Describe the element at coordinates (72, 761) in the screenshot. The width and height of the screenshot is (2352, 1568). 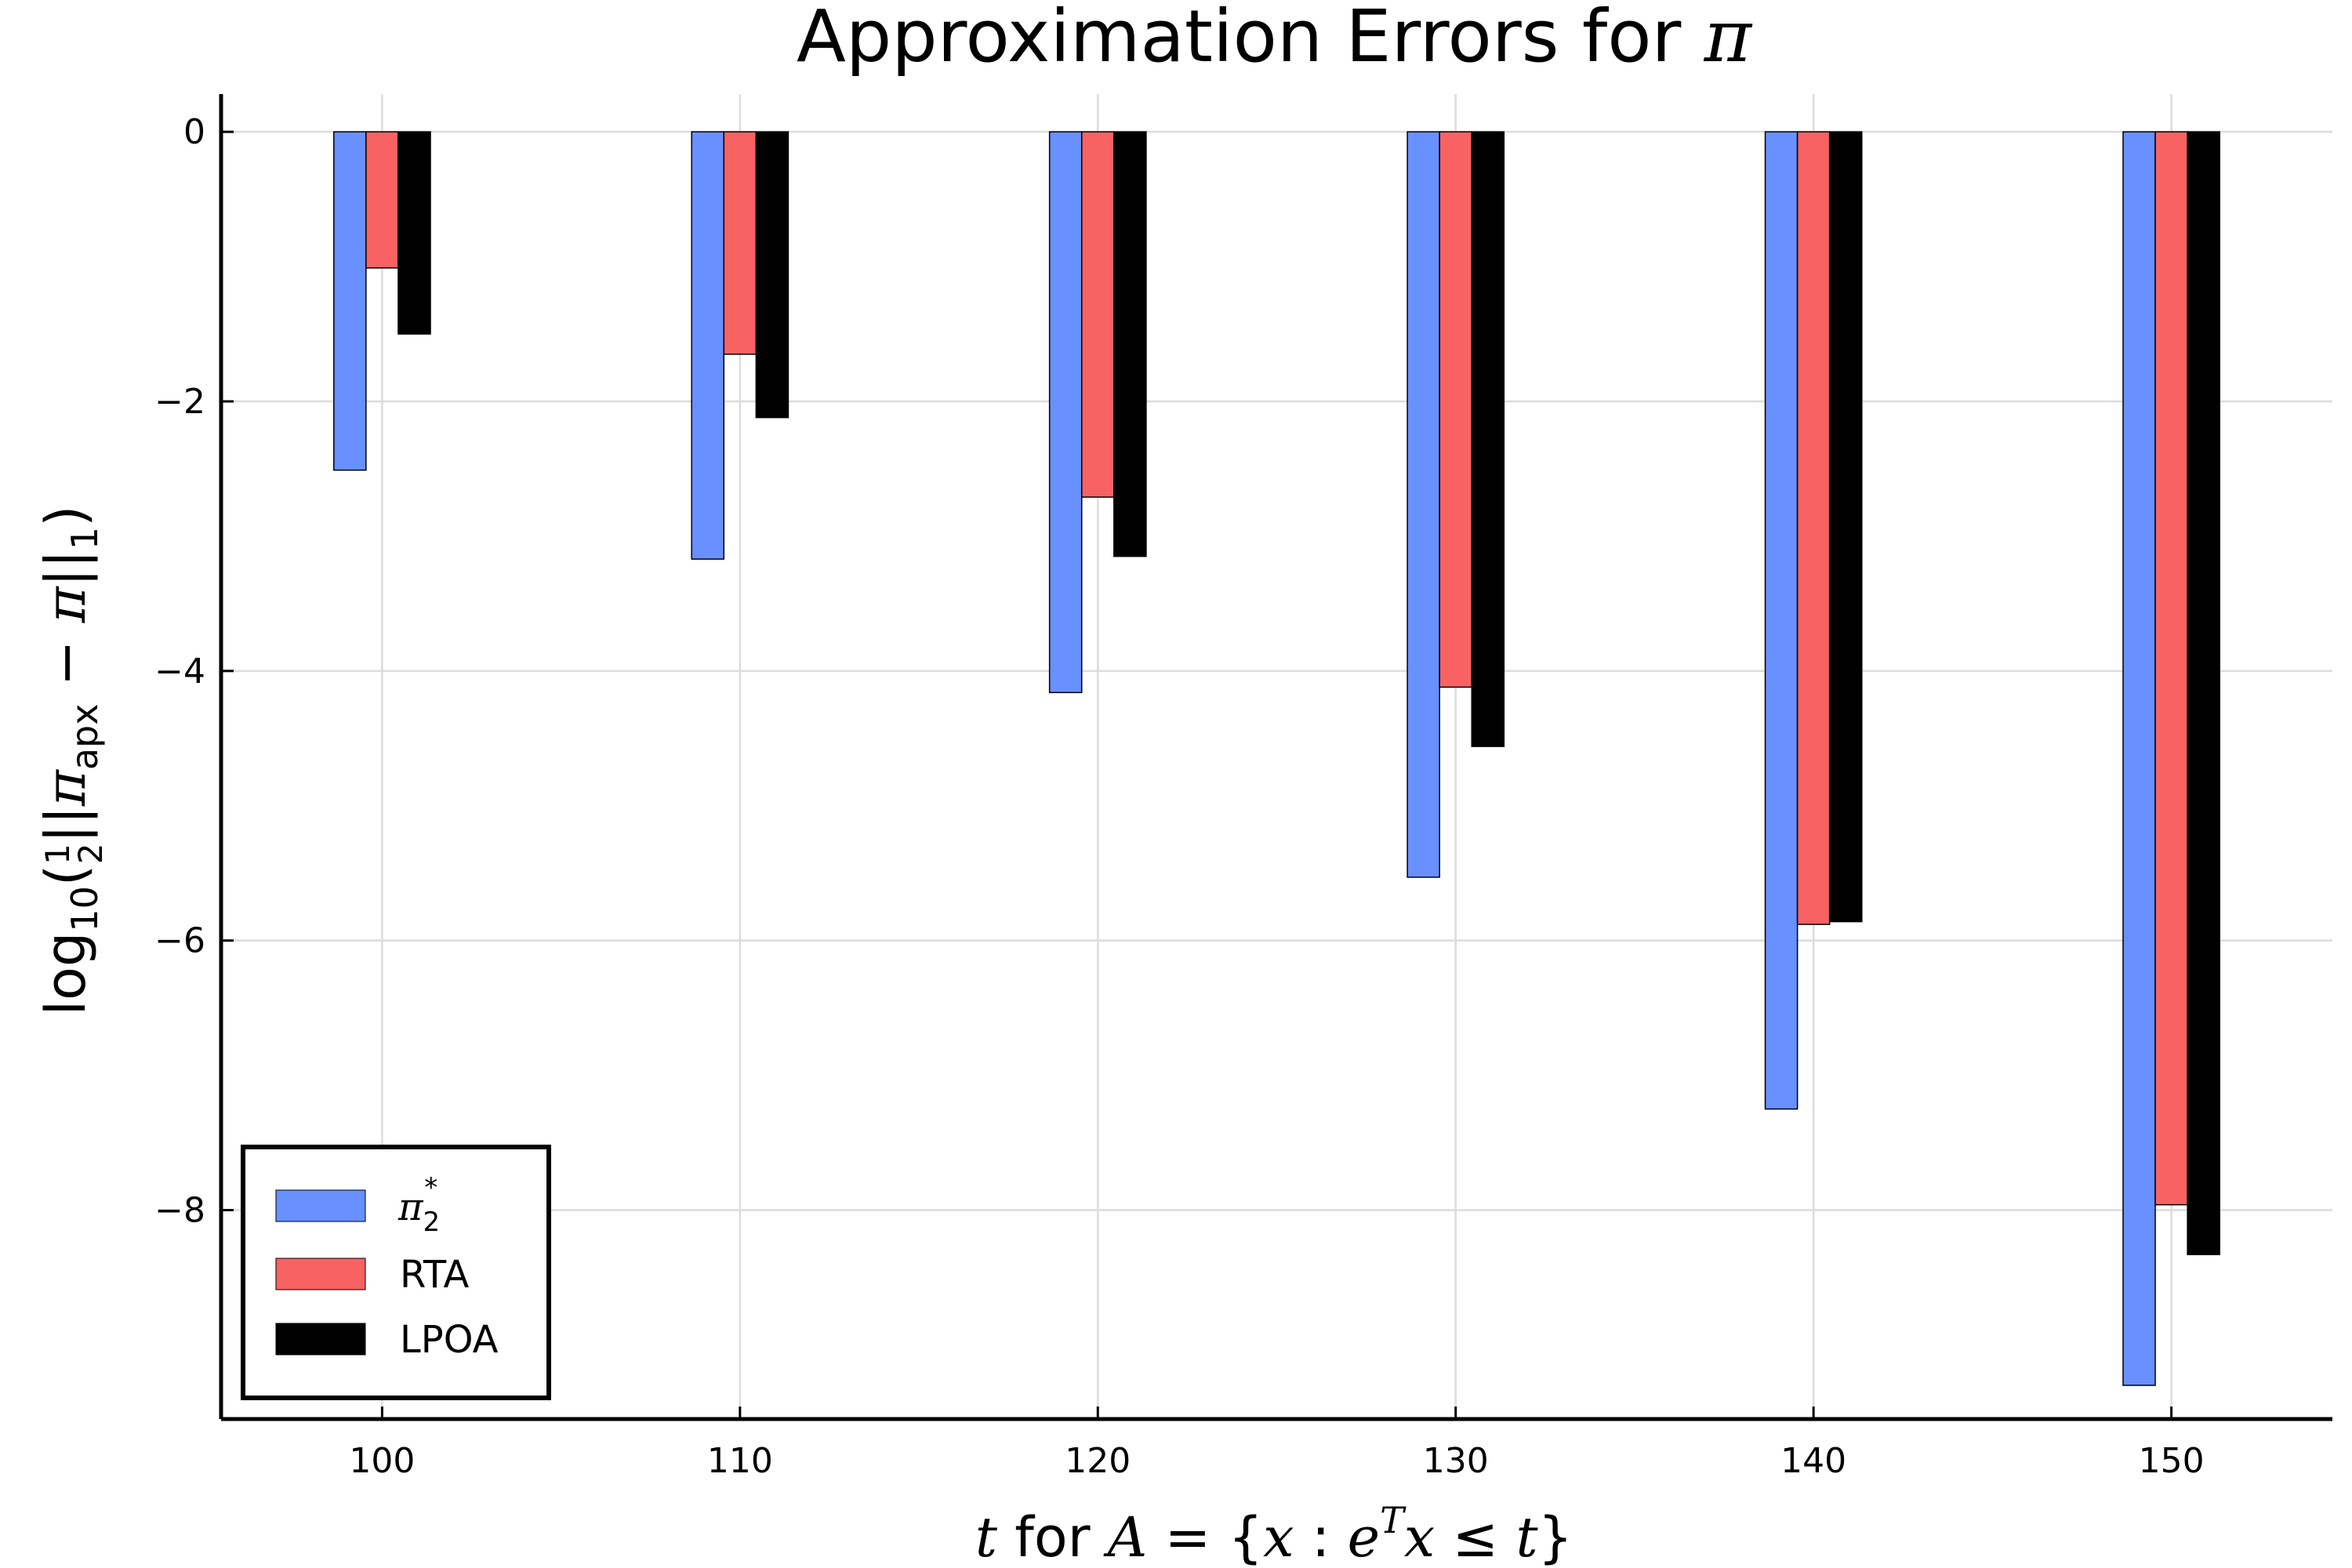
I see `y-axis-label: log10(12||πapx − π||1)` at that location.